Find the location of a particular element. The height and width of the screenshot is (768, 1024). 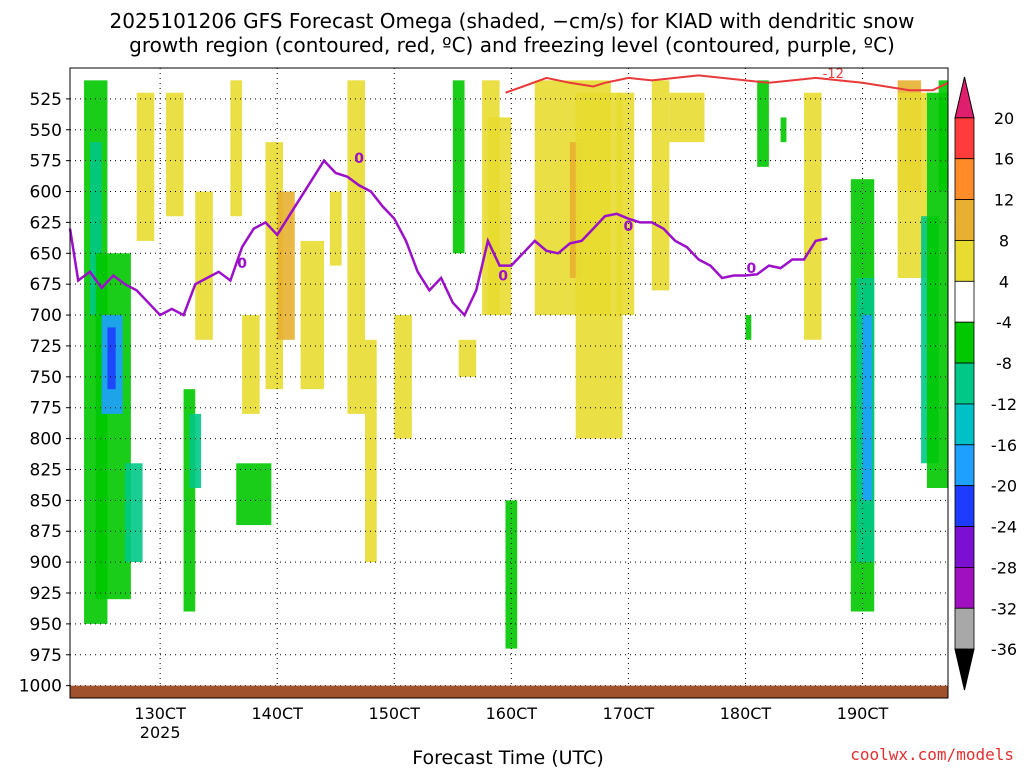

y-tick-label-650: 650 is located at coordinates (46, 254).